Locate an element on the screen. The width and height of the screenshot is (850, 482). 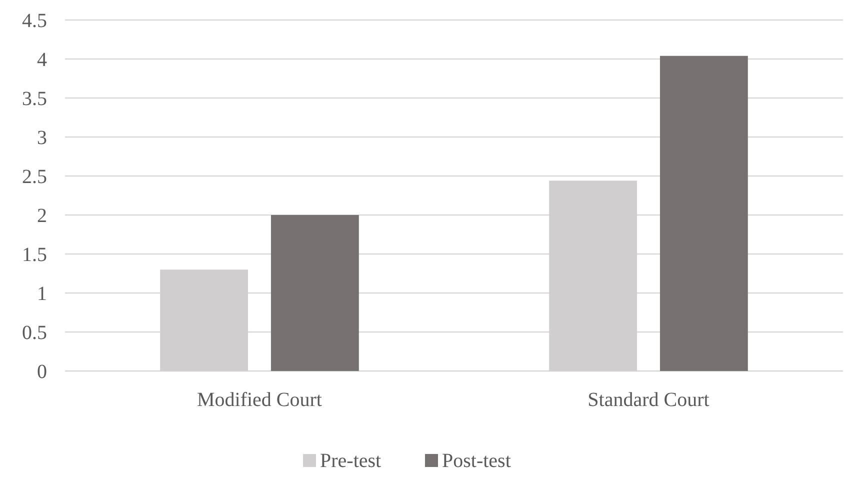
y-tick-label: 2.5 is located at coordinates (34, 177).